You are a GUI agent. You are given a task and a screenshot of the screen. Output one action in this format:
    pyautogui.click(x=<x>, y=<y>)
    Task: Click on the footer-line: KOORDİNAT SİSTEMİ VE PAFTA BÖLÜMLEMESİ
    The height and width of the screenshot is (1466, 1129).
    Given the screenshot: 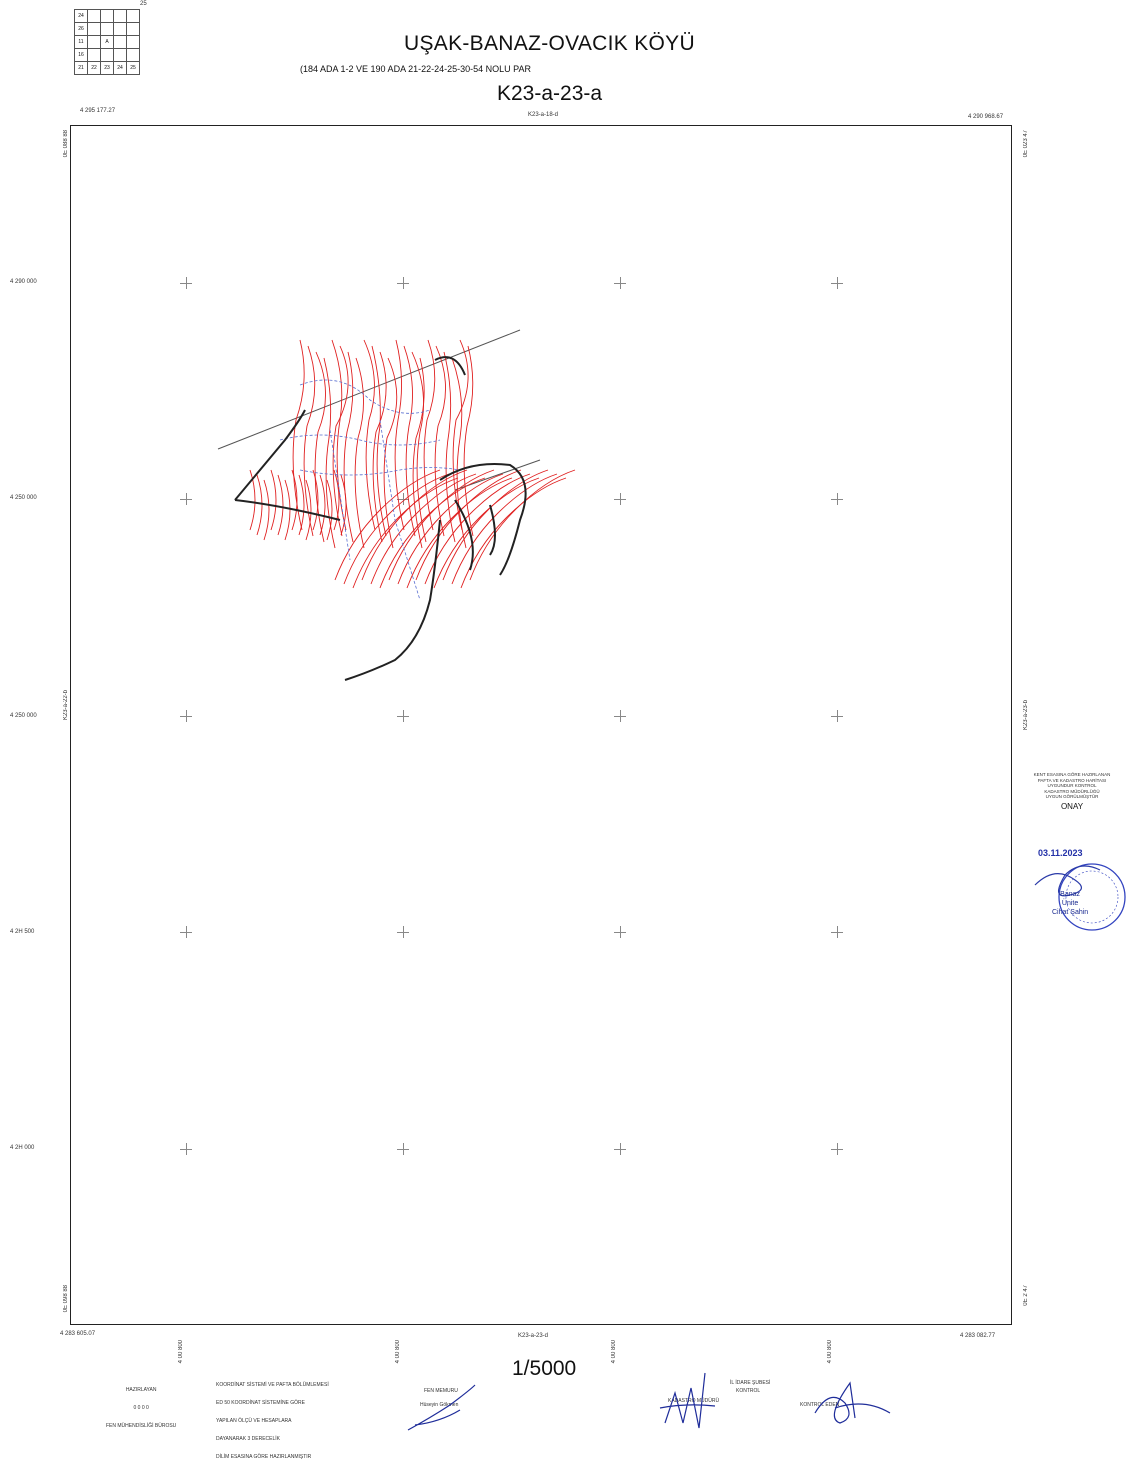 What is the action you would take?
    pyautogui.click(x=272, y=1385)
    